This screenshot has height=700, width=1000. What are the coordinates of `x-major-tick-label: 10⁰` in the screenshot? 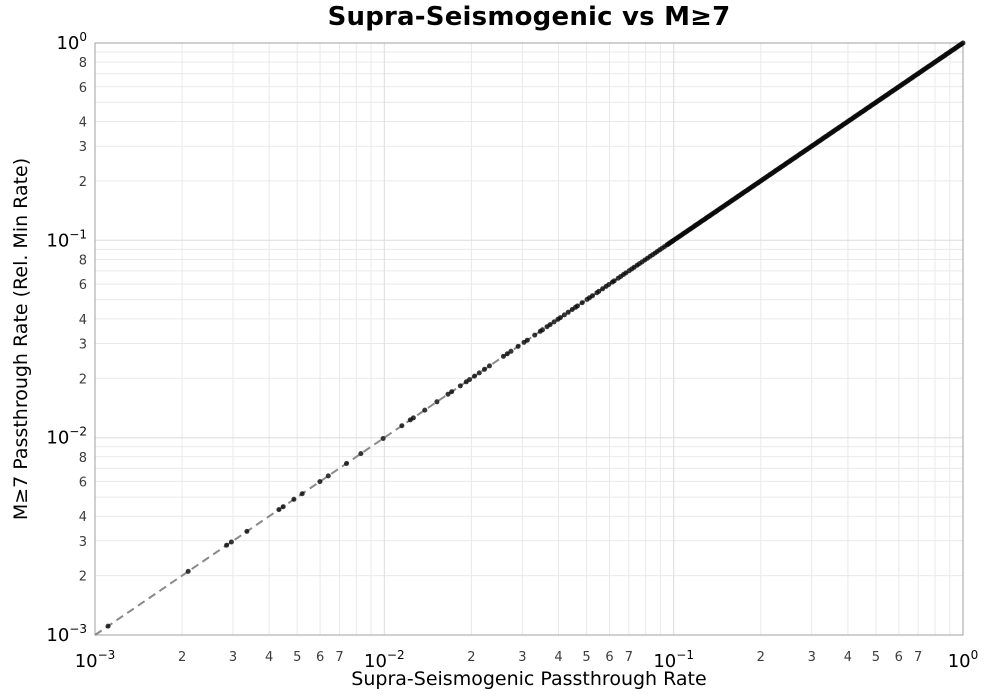 It's located at (963, 660).